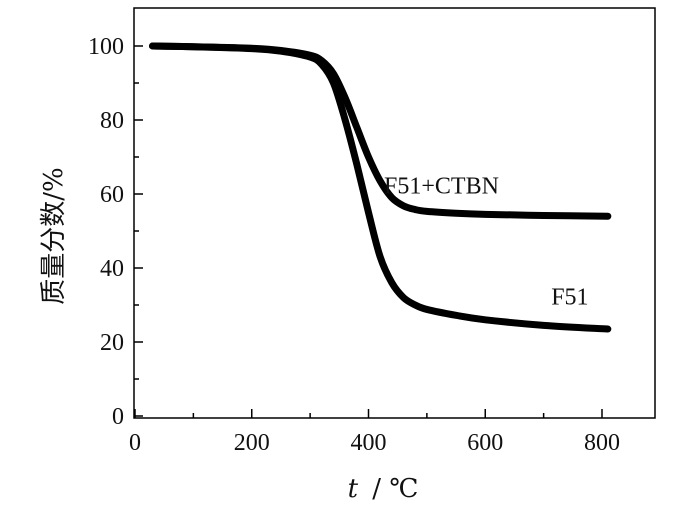 Image resolution: width=700 pixels, height=525 pixels. What do you see at coordinates (252, 443) in the screenshot?
I see `x-tick-label: 200` at bounding box center [252, 443].